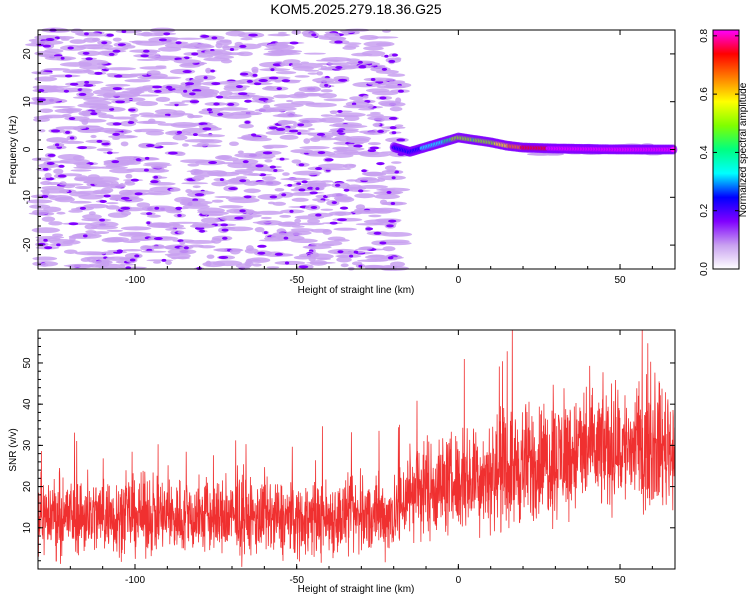 This screenshot has width=750, height=600. Describe the element at coordinates (726, 149) in the screenshot. I see `colorbar-gradient` at that location.